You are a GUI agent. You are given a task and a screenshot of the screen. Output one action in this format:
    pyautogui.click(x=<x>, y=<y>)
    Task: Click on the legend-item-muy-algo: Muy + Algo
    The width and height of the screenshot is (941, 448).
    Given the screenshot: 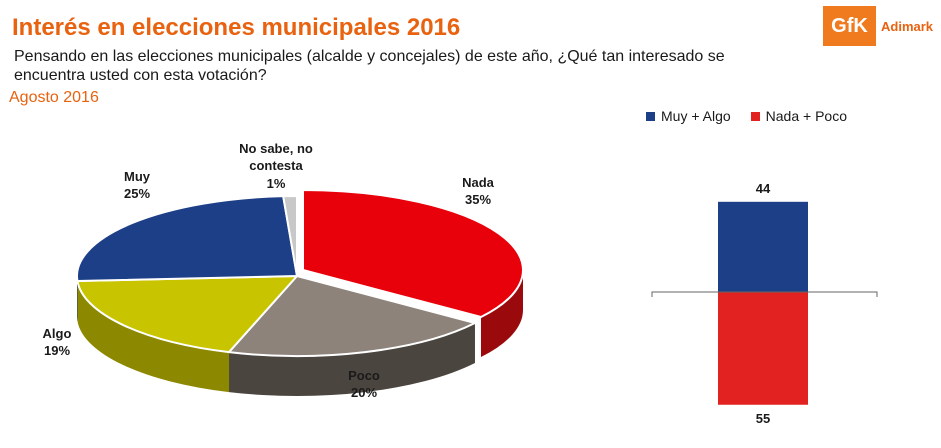 What is the action you would take?
    pyautogui.click(x=688, y=116)
    